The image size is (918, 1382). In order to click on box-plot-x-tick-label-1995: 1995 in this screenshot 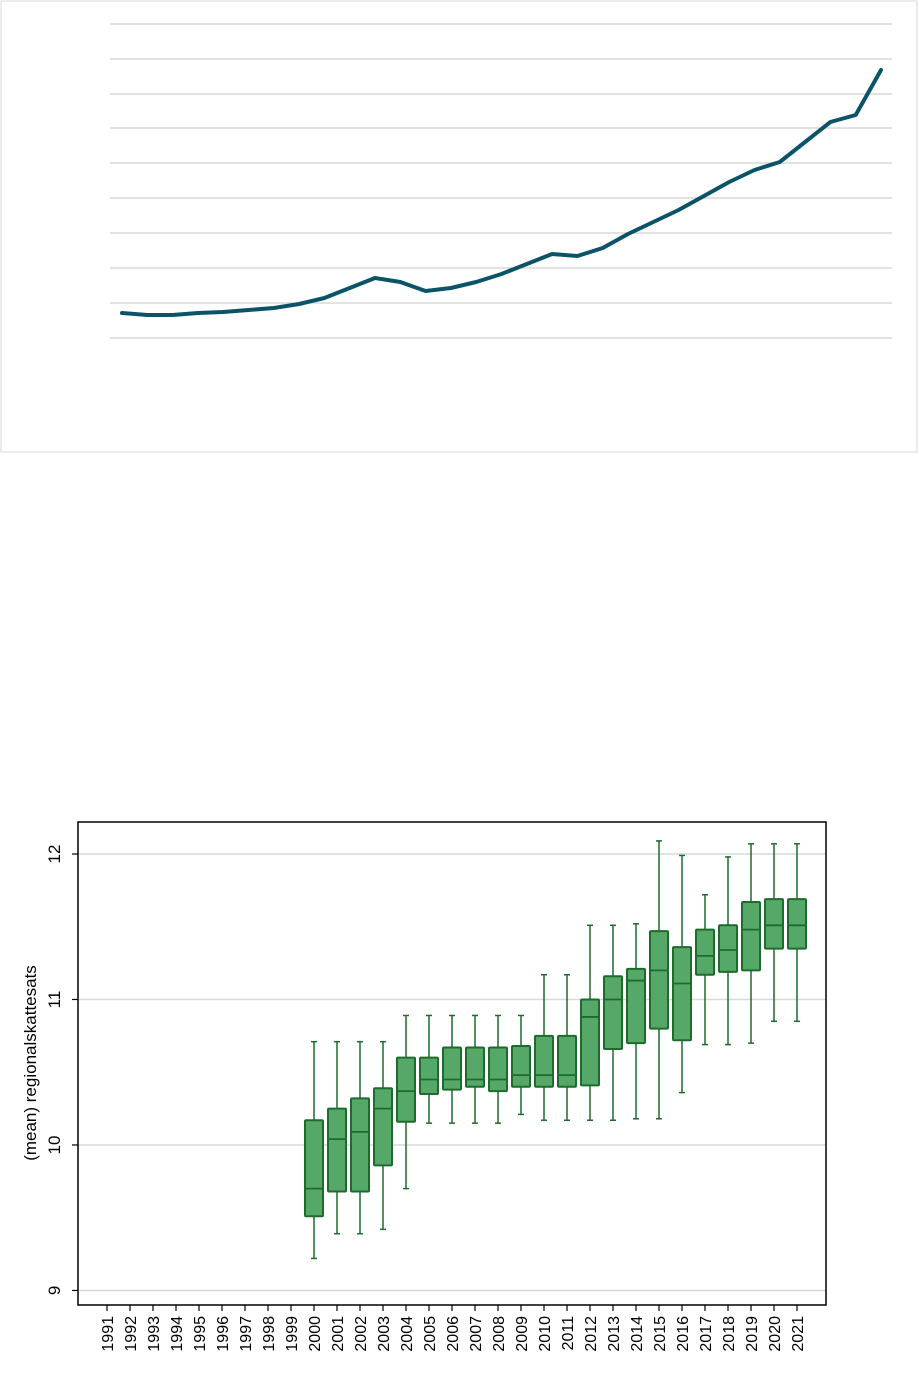, I will do `click(200, 1334)`.